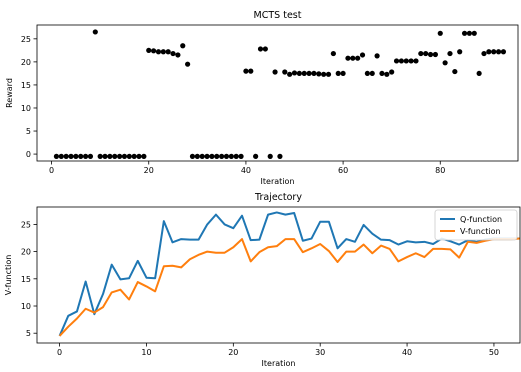 The width and height of the screenshot is (521, 372). What do you see at coordinates (440, 170) in the screenshot?
I see `x-tick-label: 80` at bounding box center [440, 170].